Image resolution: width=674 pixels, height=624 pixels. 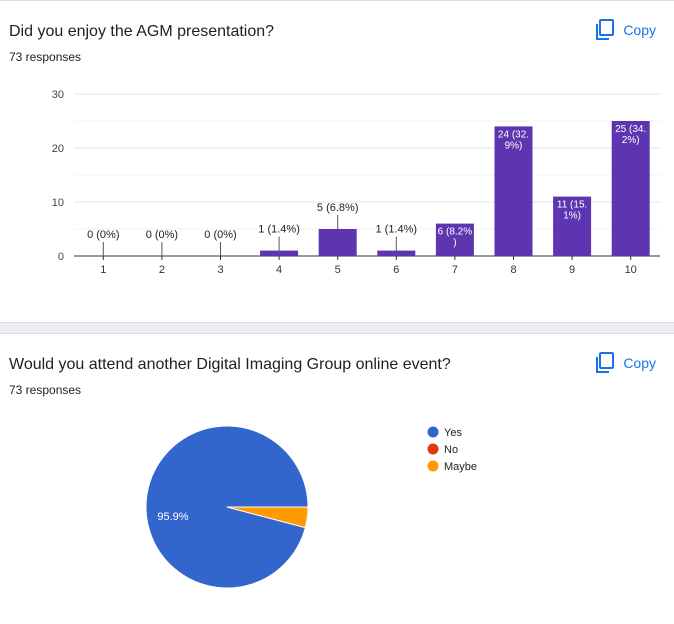 I want to click on legend-label: Maybe, so click(x=460, y=467).